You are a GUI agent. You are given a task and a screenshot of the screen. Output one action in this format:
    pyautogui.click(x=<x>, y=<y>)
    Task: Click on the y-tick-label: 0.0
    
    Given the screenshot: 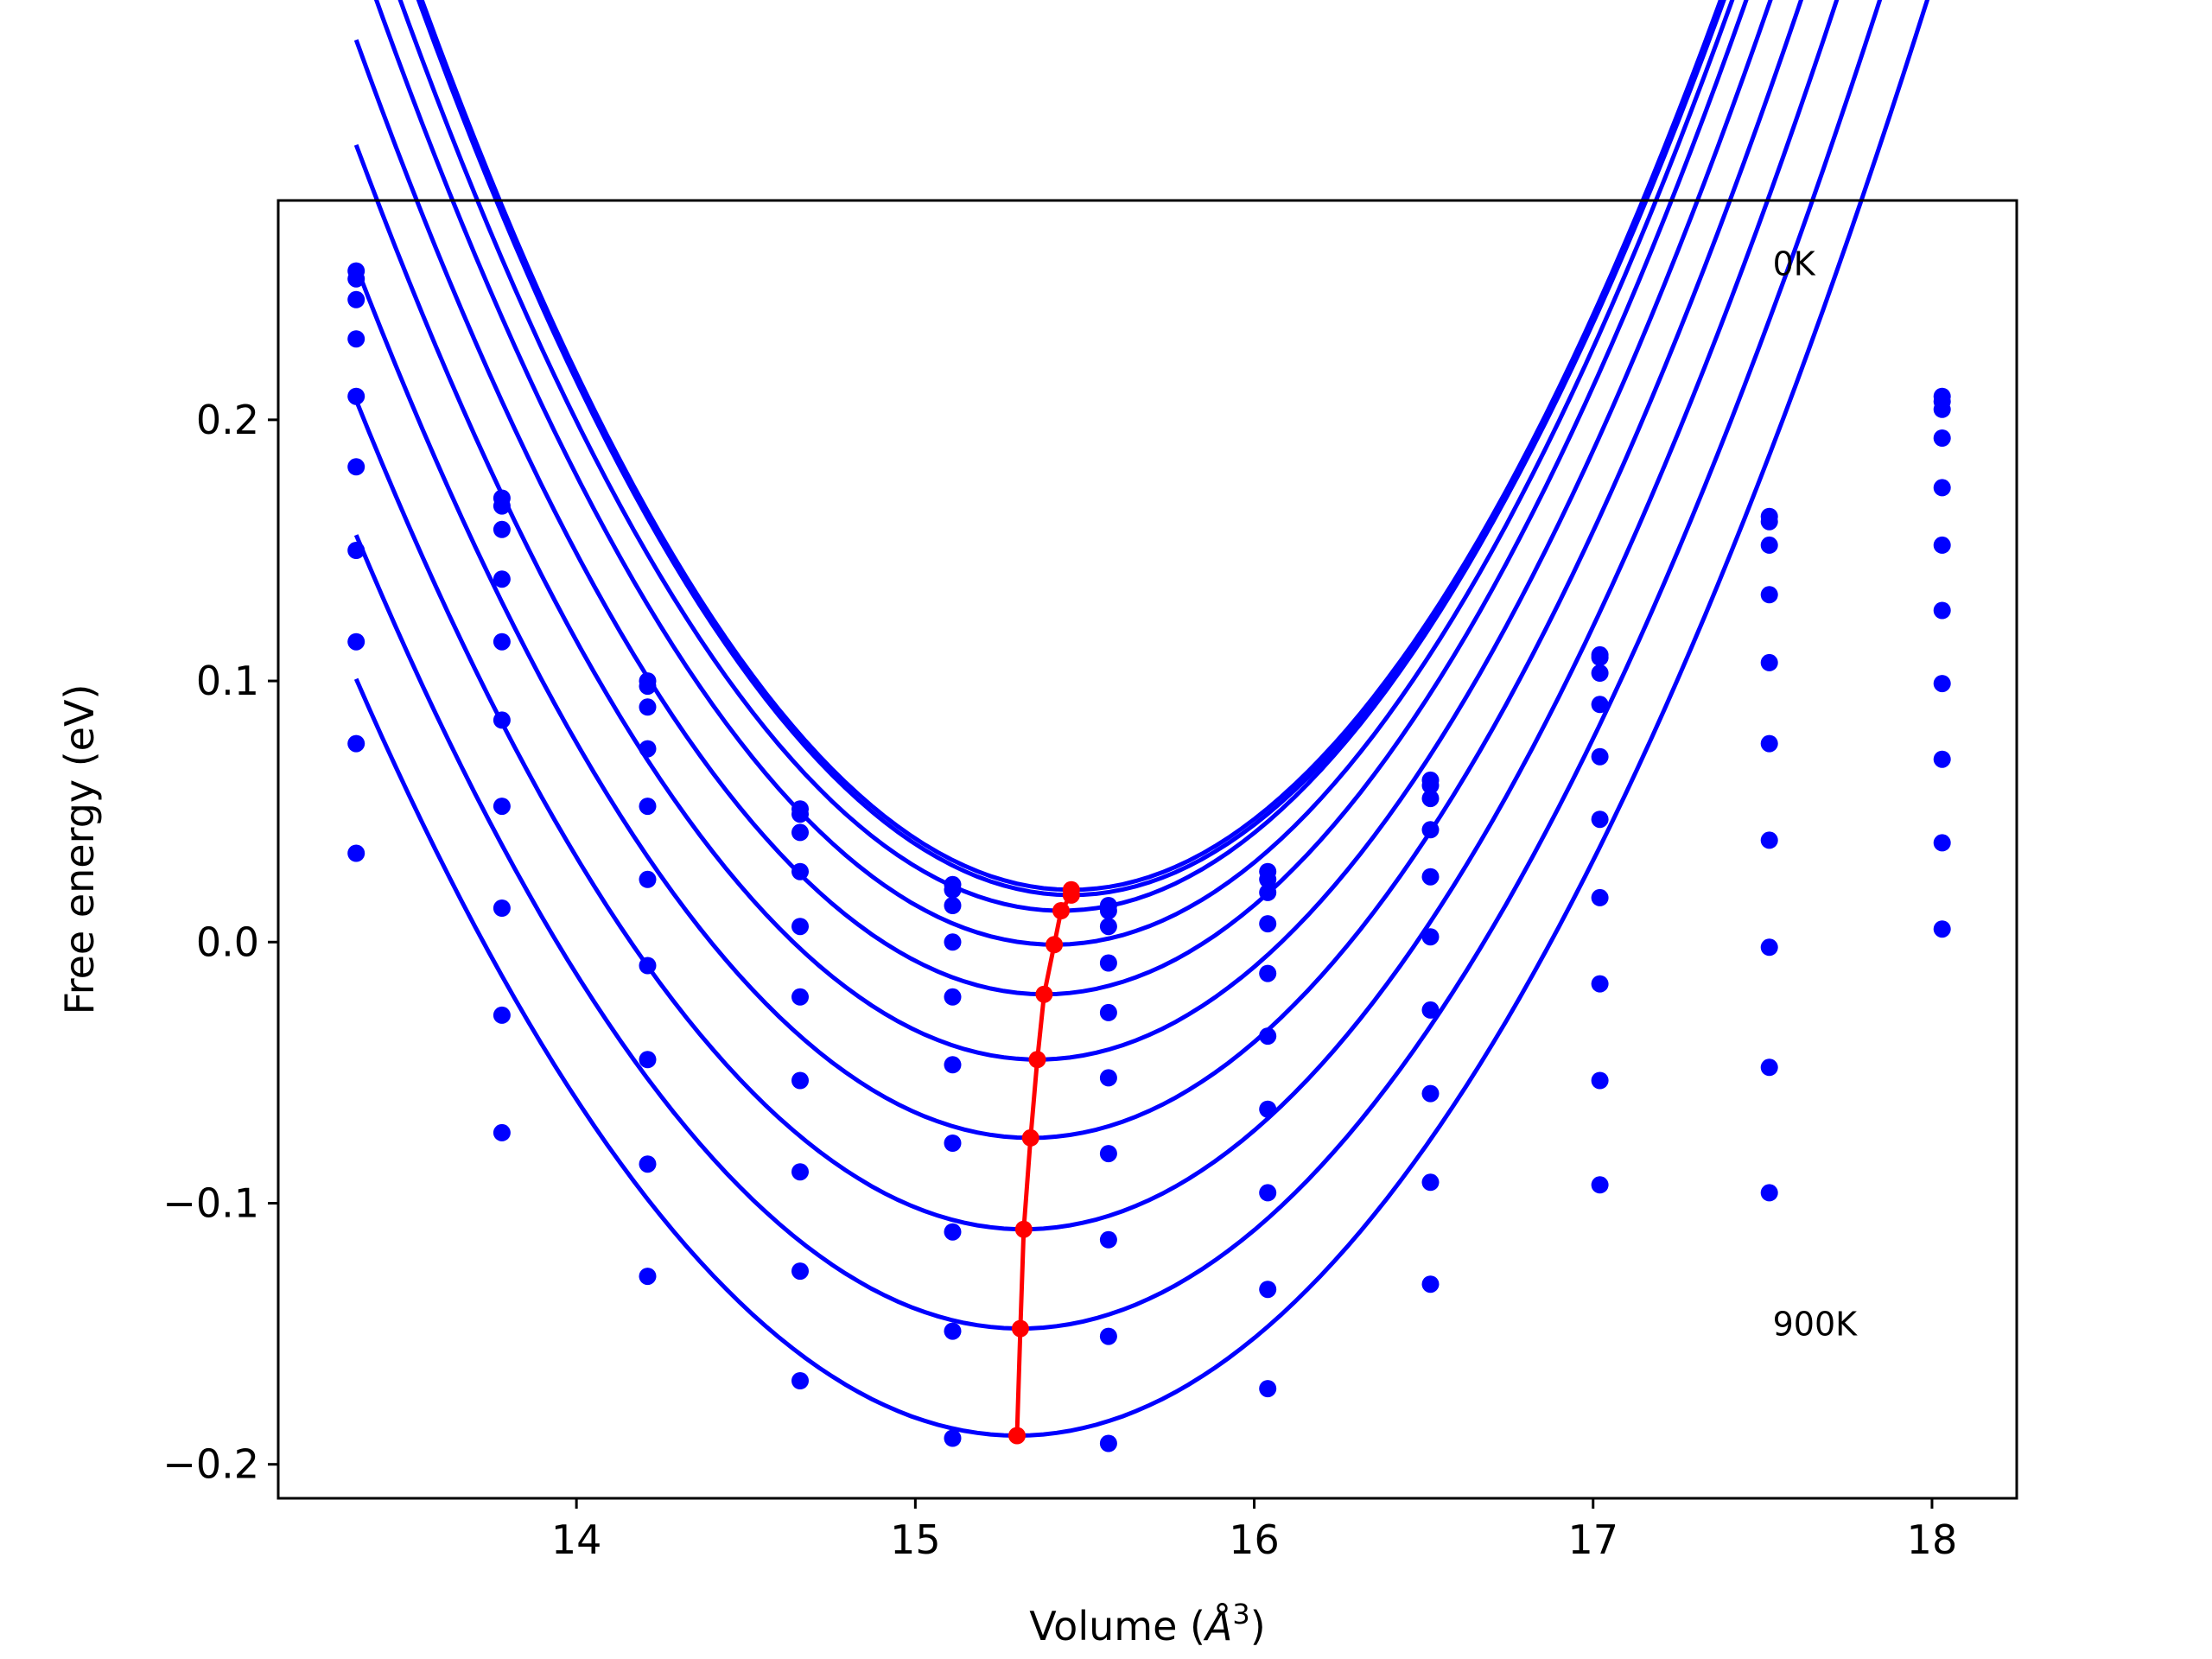 What is the action you would take?
    pyautogui.click(x=227, y=941)
    